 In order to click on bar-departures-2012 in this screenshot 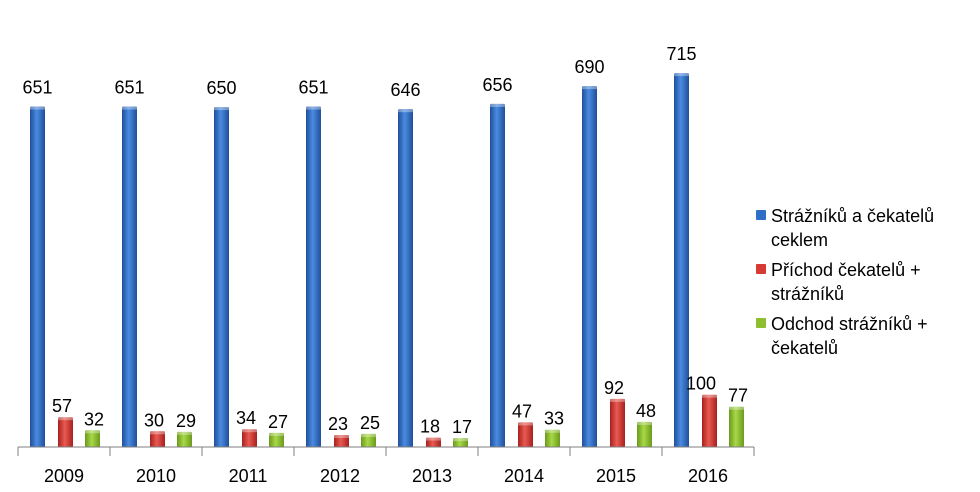, I will do `click(368, 440)`.